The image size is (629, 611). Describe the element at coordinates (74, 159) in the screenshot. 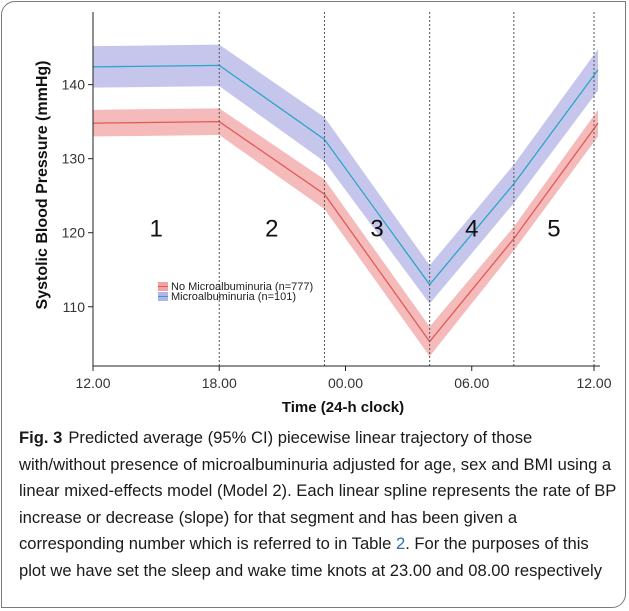

I see `y-tick-label: 130` at that location.